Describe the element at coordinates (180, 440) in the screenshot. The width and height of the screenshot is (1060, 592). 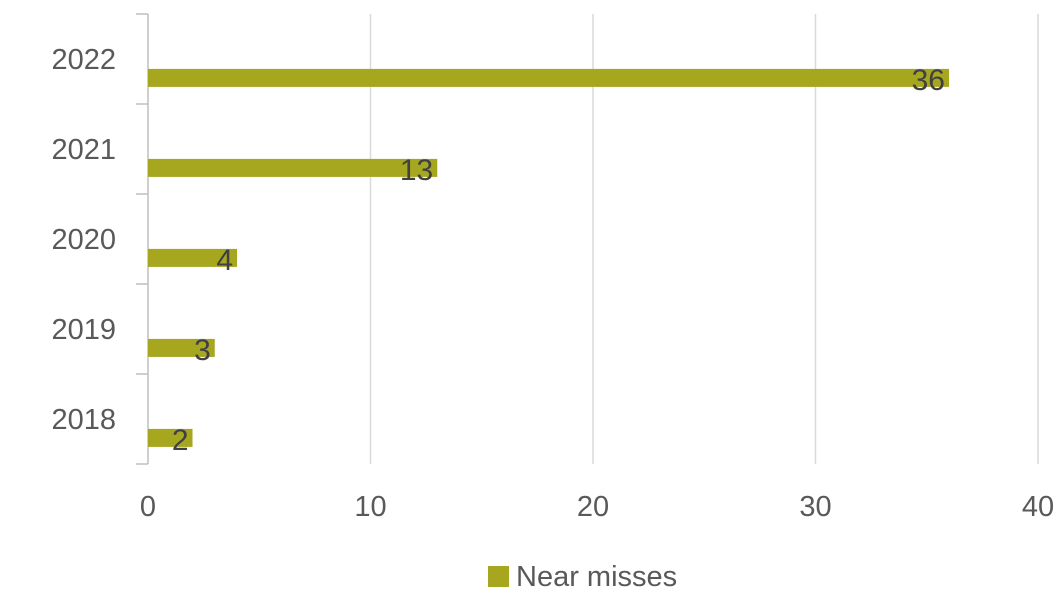
I see `data-label-2018: 2` at that location.